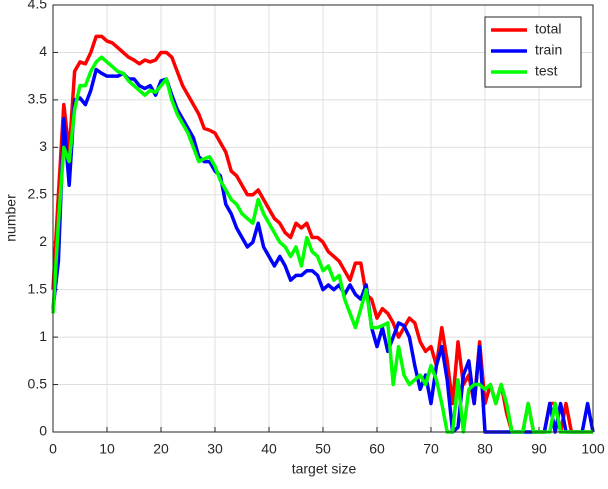 This screenshot has height=489, width=608. Describe the element at coordinates (485, 449) in the screenshot. I see `x-tick-label: 80` at that location.